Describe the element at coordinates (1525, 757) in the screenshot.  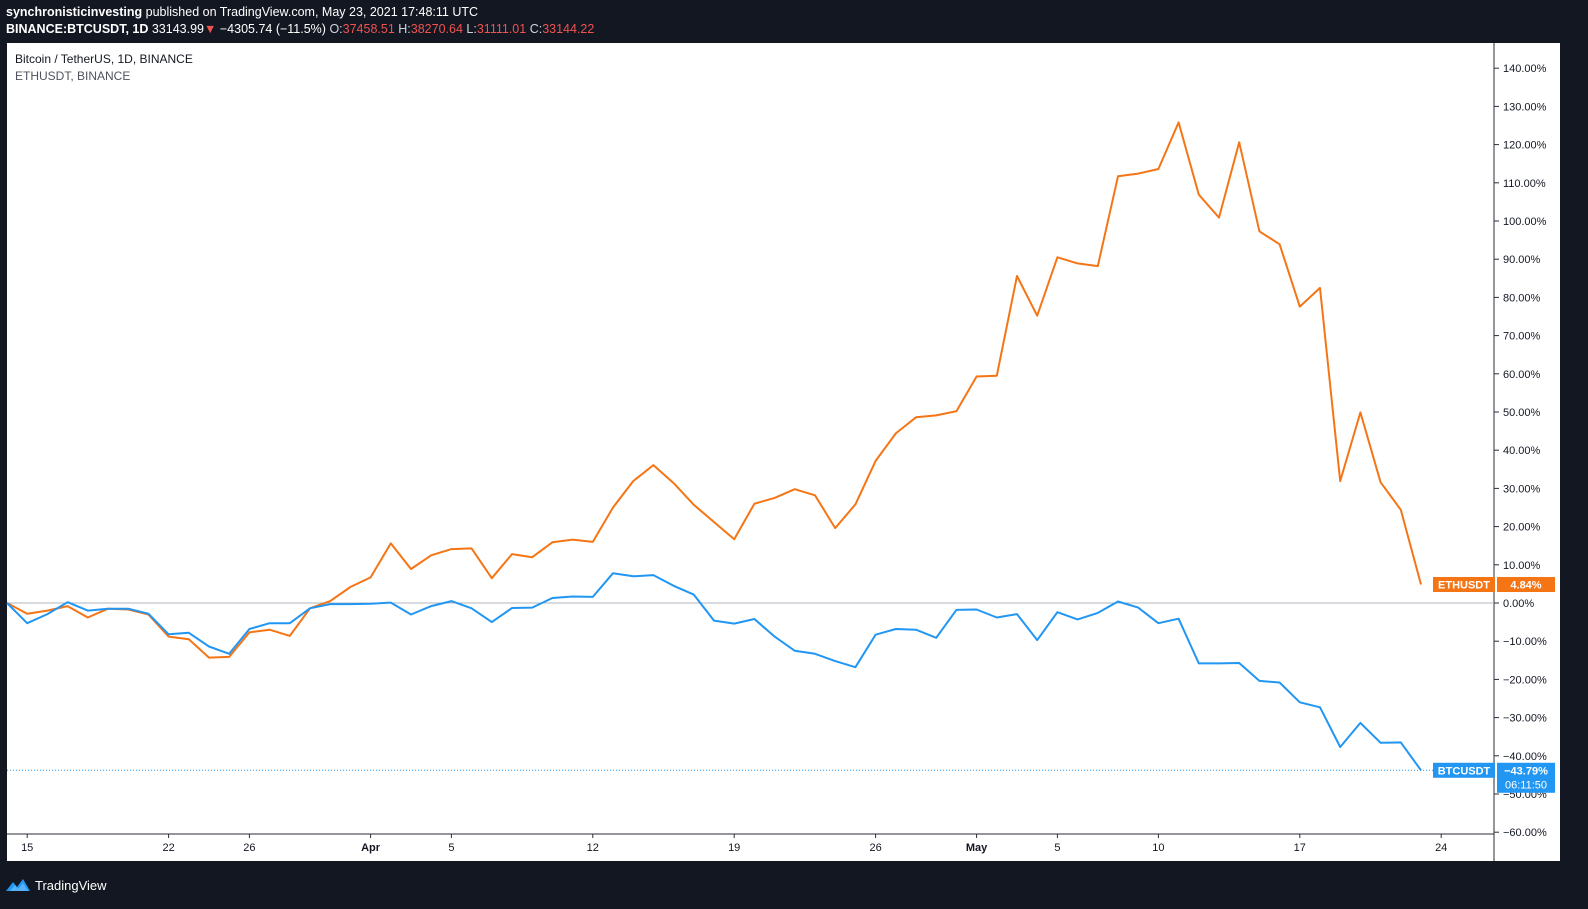
I see `y-tick-label: −40.00%` at that location.